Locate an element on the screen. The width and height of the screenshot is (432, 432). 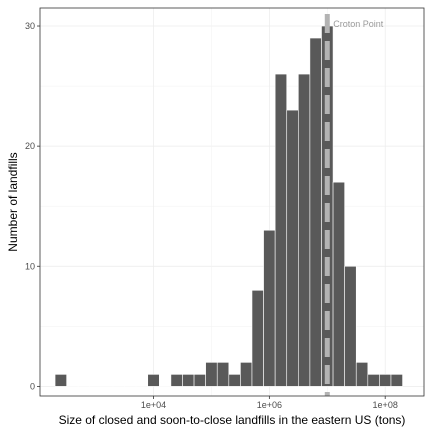
x-axis-ticks: 1e+04 1e+06 1e+08 is located at coordinates (269, 403).